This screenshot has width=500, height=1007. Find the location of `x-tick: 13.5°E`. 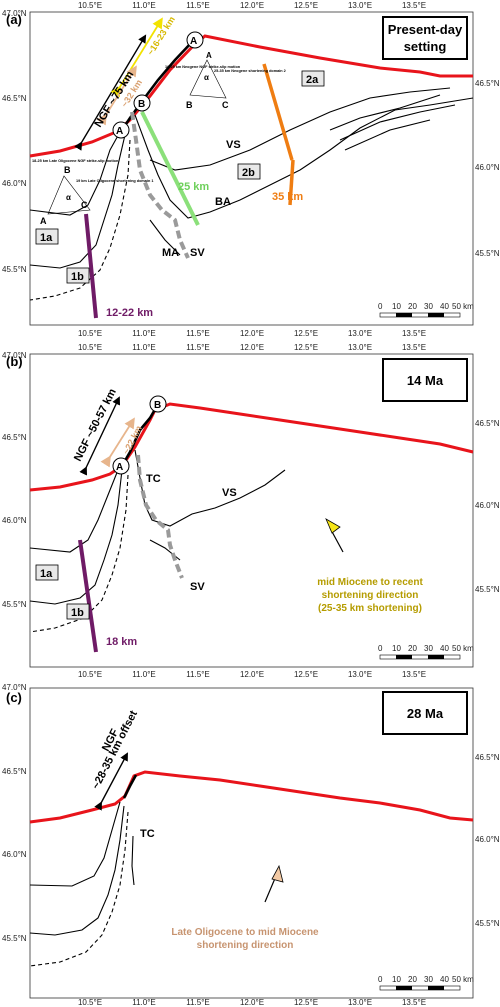

x-tick: 13.5°E is located at coordinates (414, 333).